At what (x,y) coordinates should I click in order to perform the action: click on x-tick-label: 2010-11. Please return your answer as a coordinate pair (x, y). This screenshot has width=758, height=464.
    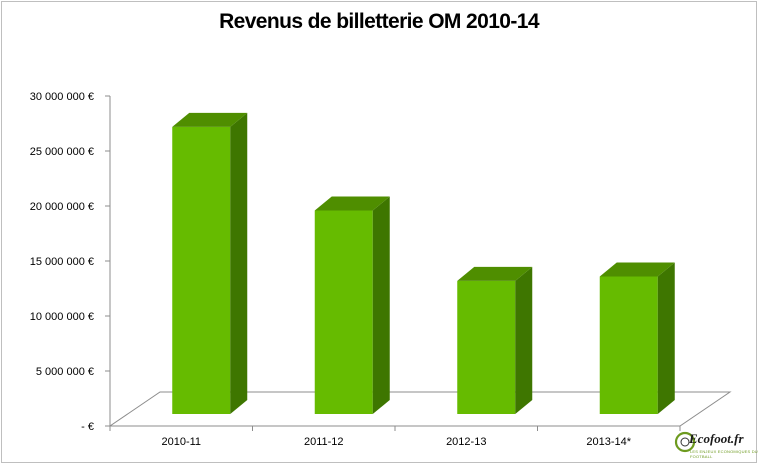
    Looking at the image, I should click on (181, 442).